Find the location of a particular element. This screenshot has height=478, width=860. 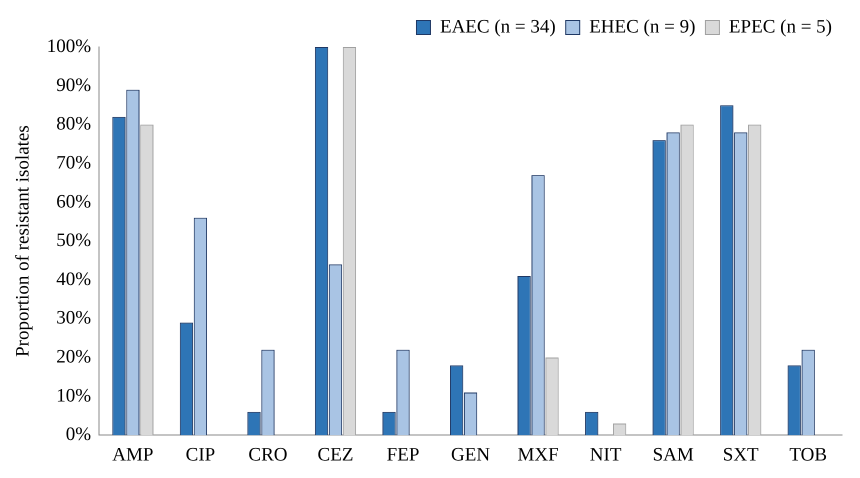

x-tick-label: GEN is located at coordinates (470, 455).